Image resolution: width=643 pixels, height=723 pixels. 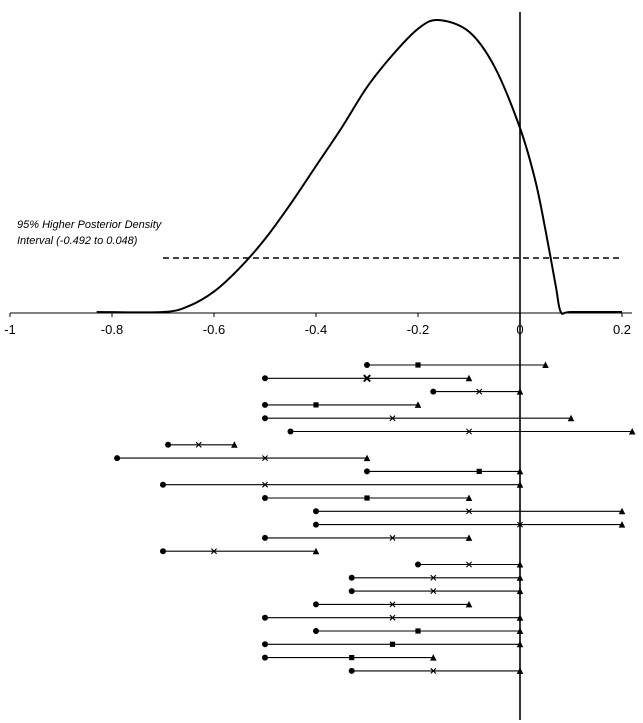 I want to click on hpd-annotation-line2: Interval (-0.492 to 0.048), so click(x=77, y=241).